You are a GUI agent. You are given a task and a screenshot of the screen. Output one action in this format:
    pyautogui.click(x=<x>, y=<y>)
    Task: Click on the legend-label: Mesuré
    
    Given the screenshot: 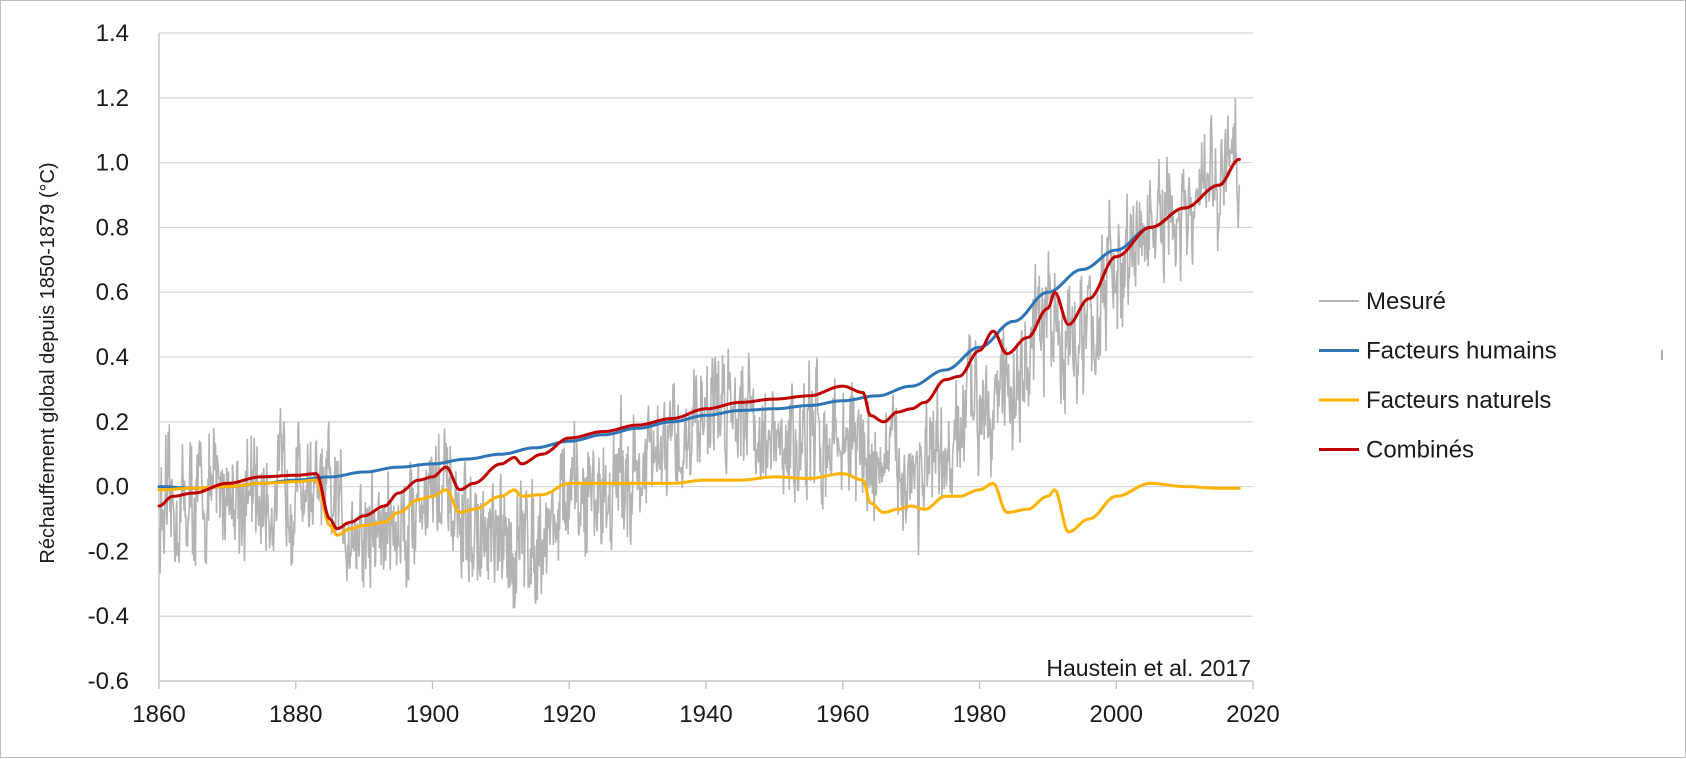 What is the action you would take?
    pyautogui.click(x=1406, y=301)
    